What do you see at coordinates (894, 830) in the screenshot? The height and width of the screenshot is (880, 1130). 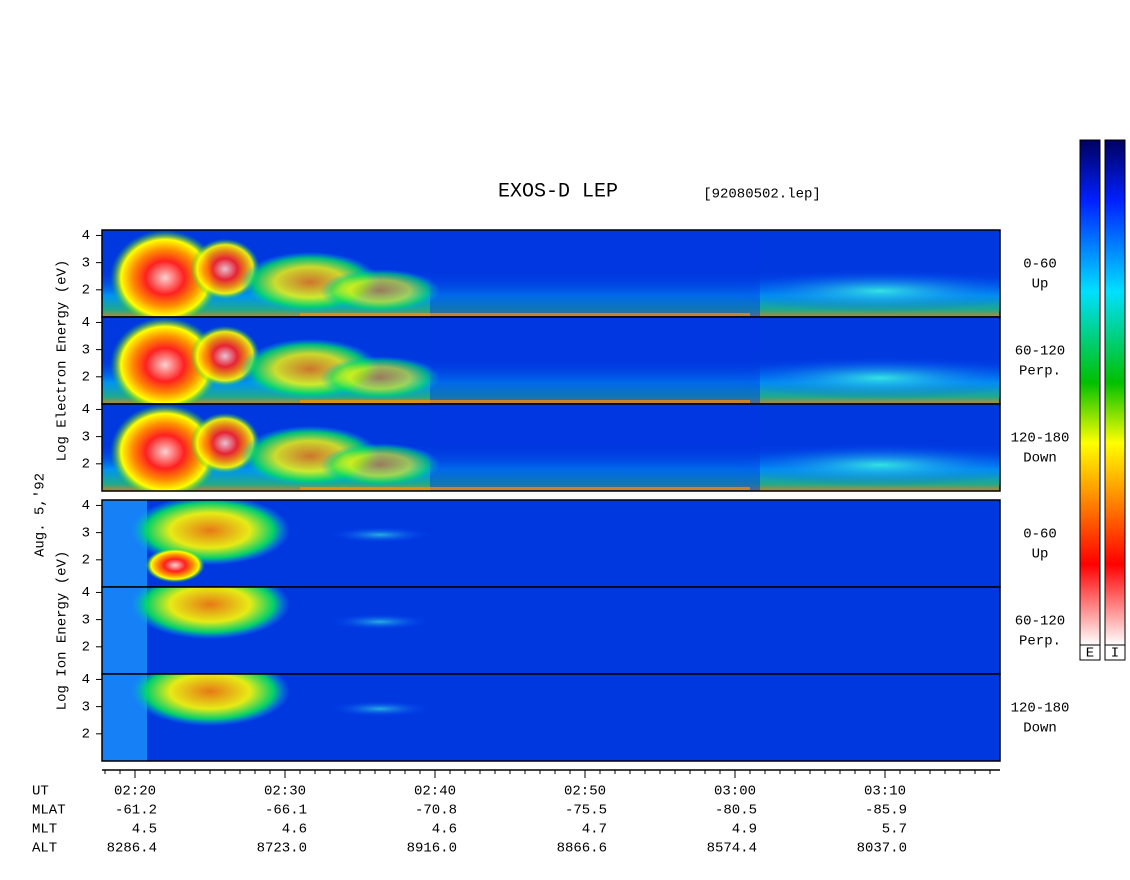 I see `ephemeris-value: 5.7` at bounding box center [894, 830].